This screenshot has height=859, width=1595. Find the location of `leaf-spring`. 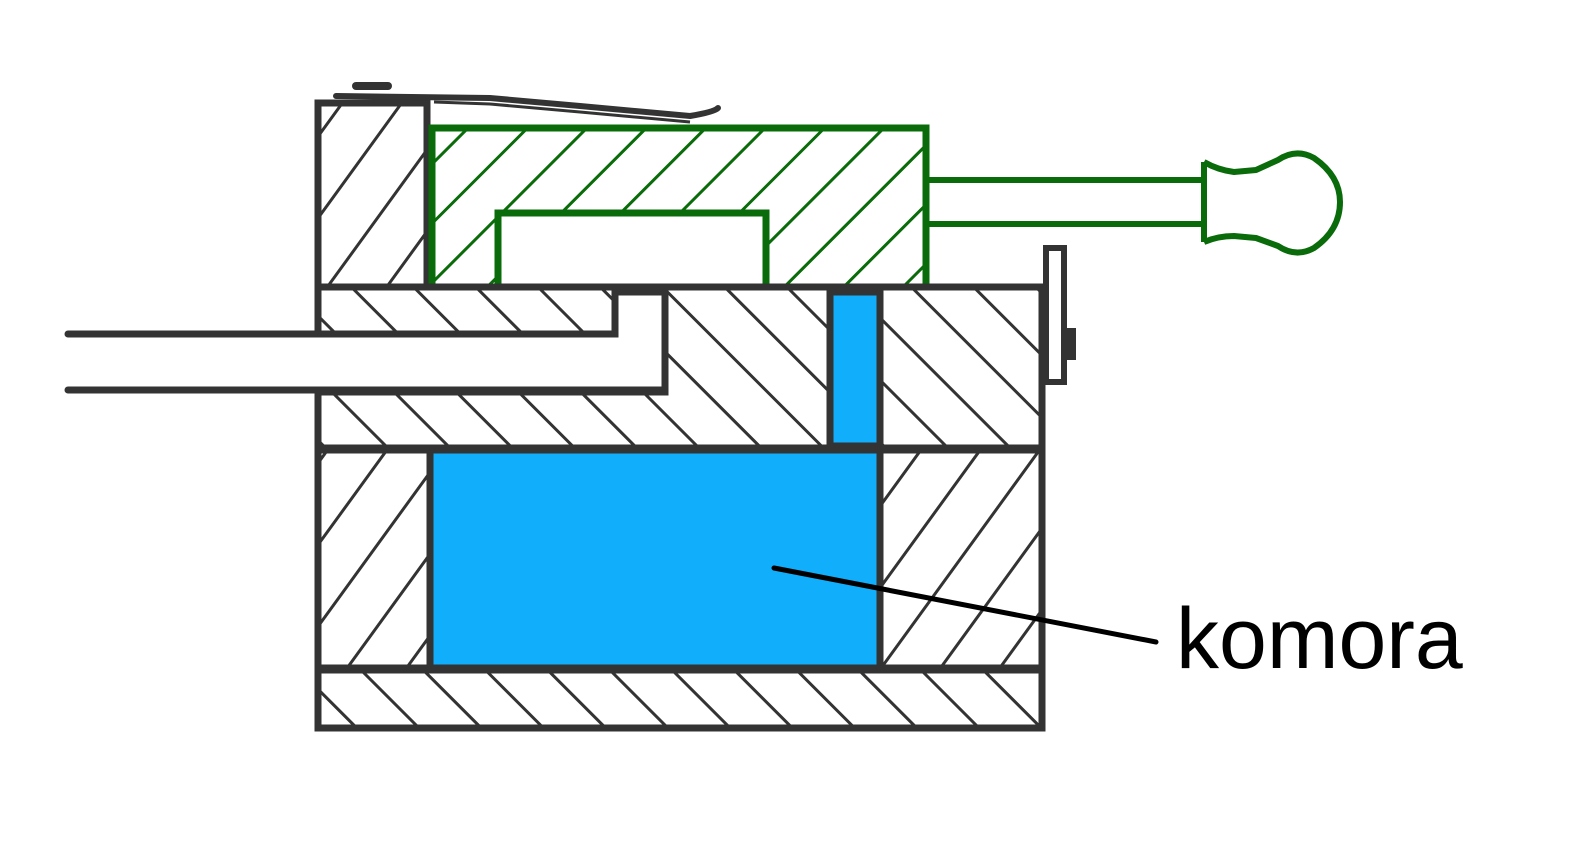

leaf-spring is located at coordinates (527, 103).